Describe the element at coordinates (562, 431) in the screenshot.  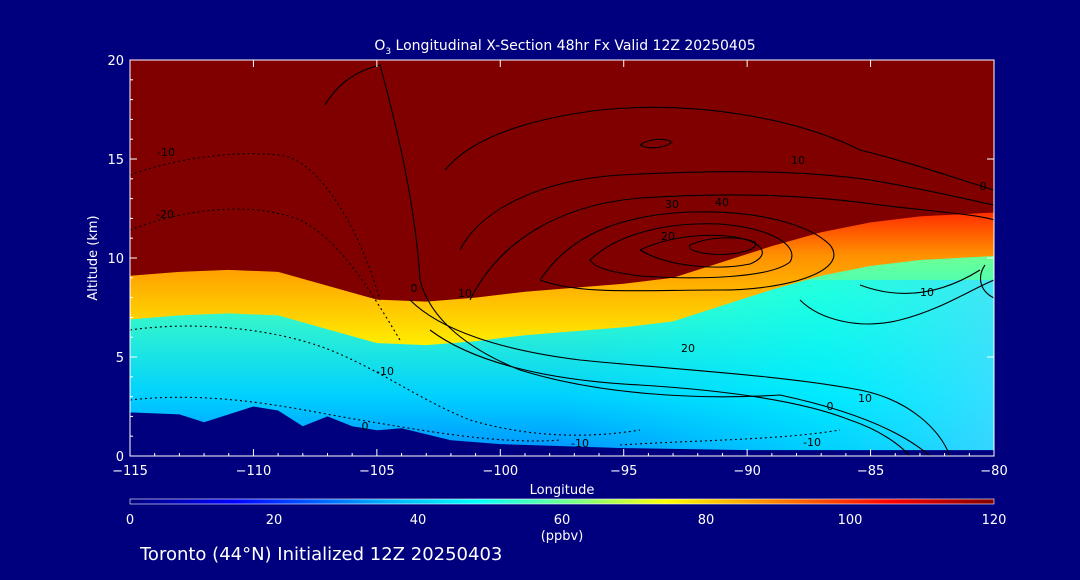
I see `terrain-mask` at that location.